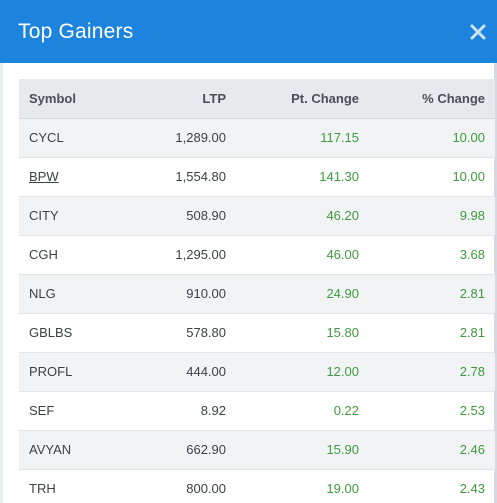 The height and width of the screenshot is (503, 497). Describe the element at coordinates (472, 410) in the screenshot. I see `cell-pct-change: 2.53` at that location.